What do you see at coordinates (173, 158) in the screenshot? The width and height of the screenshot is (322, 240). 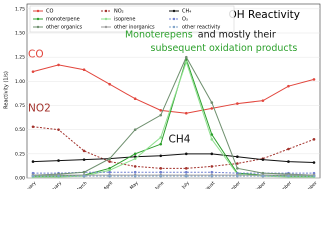 I see `series-line` at bounding box center [173, 158].